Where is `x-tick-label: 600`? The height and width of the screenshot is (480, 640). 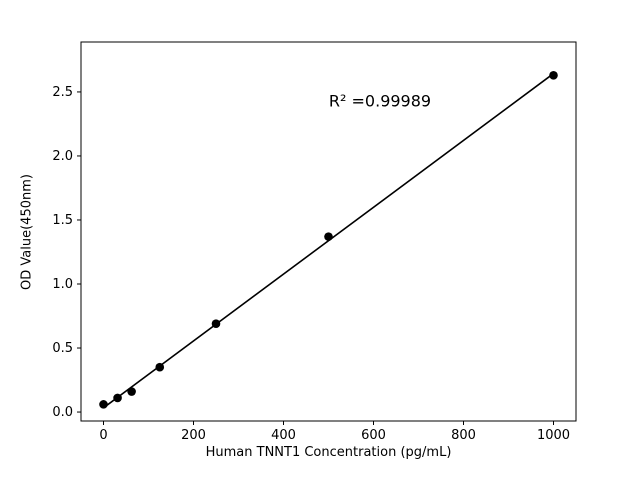 x-tick-label: 600 is located at coordinates (373, 435).